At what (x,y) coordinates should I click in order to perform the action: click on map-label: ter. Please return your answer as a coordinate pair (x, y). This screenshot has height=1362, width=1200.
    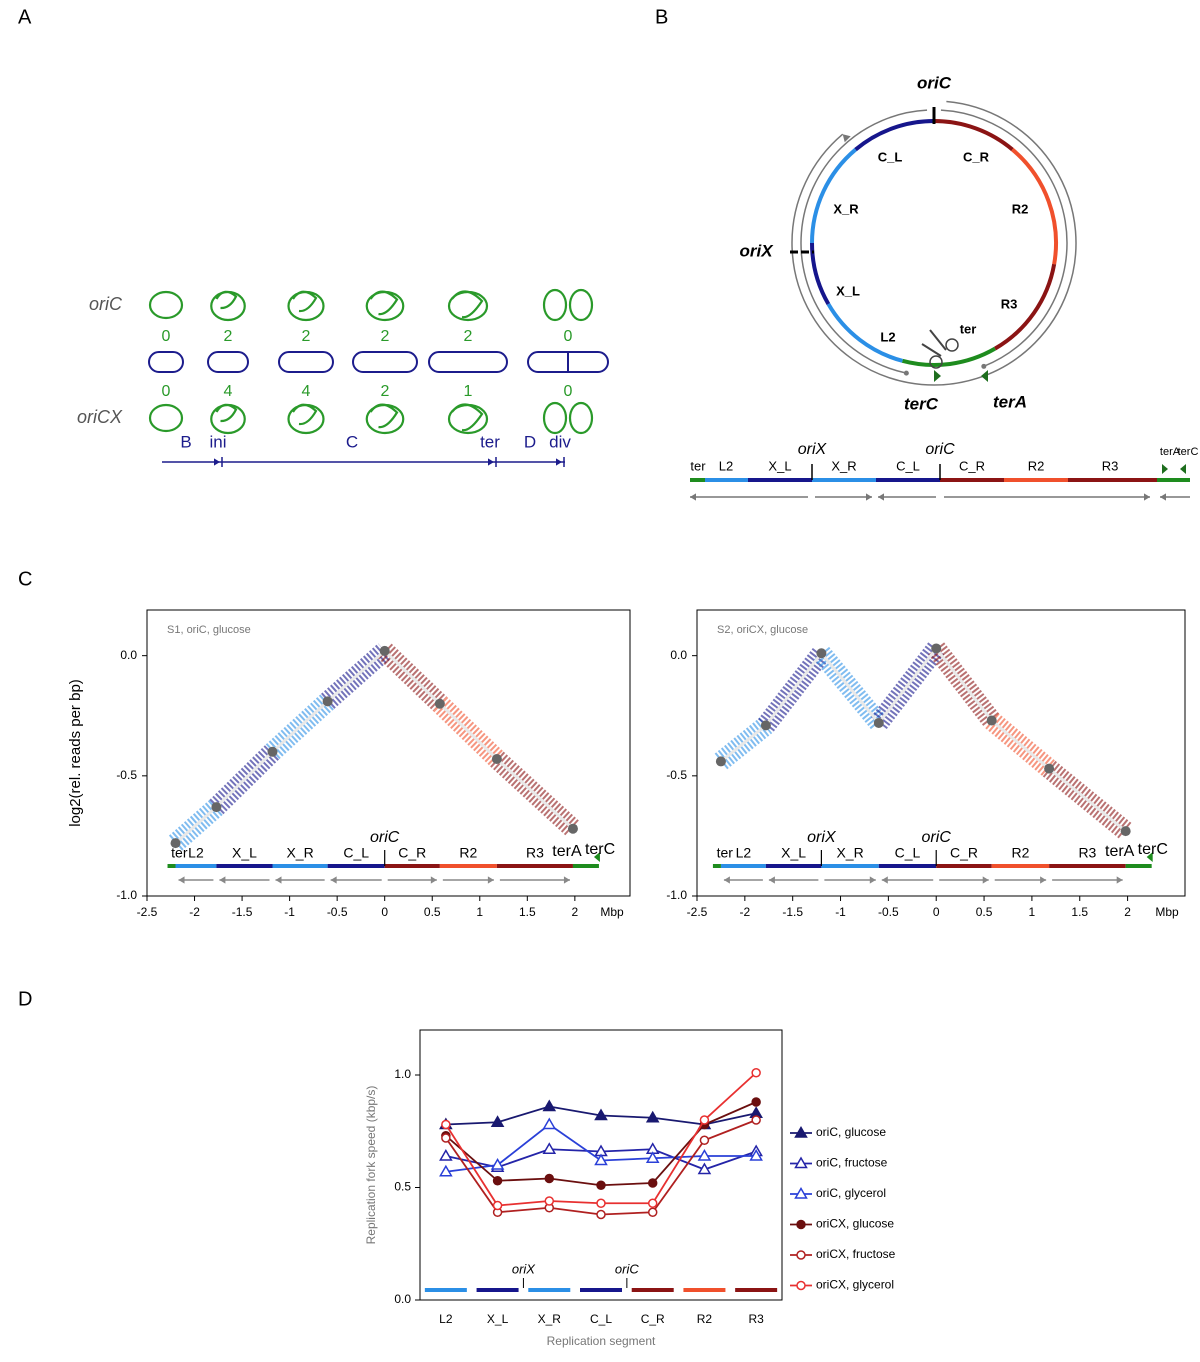
    Looking at the image, I should click on (698, 465).